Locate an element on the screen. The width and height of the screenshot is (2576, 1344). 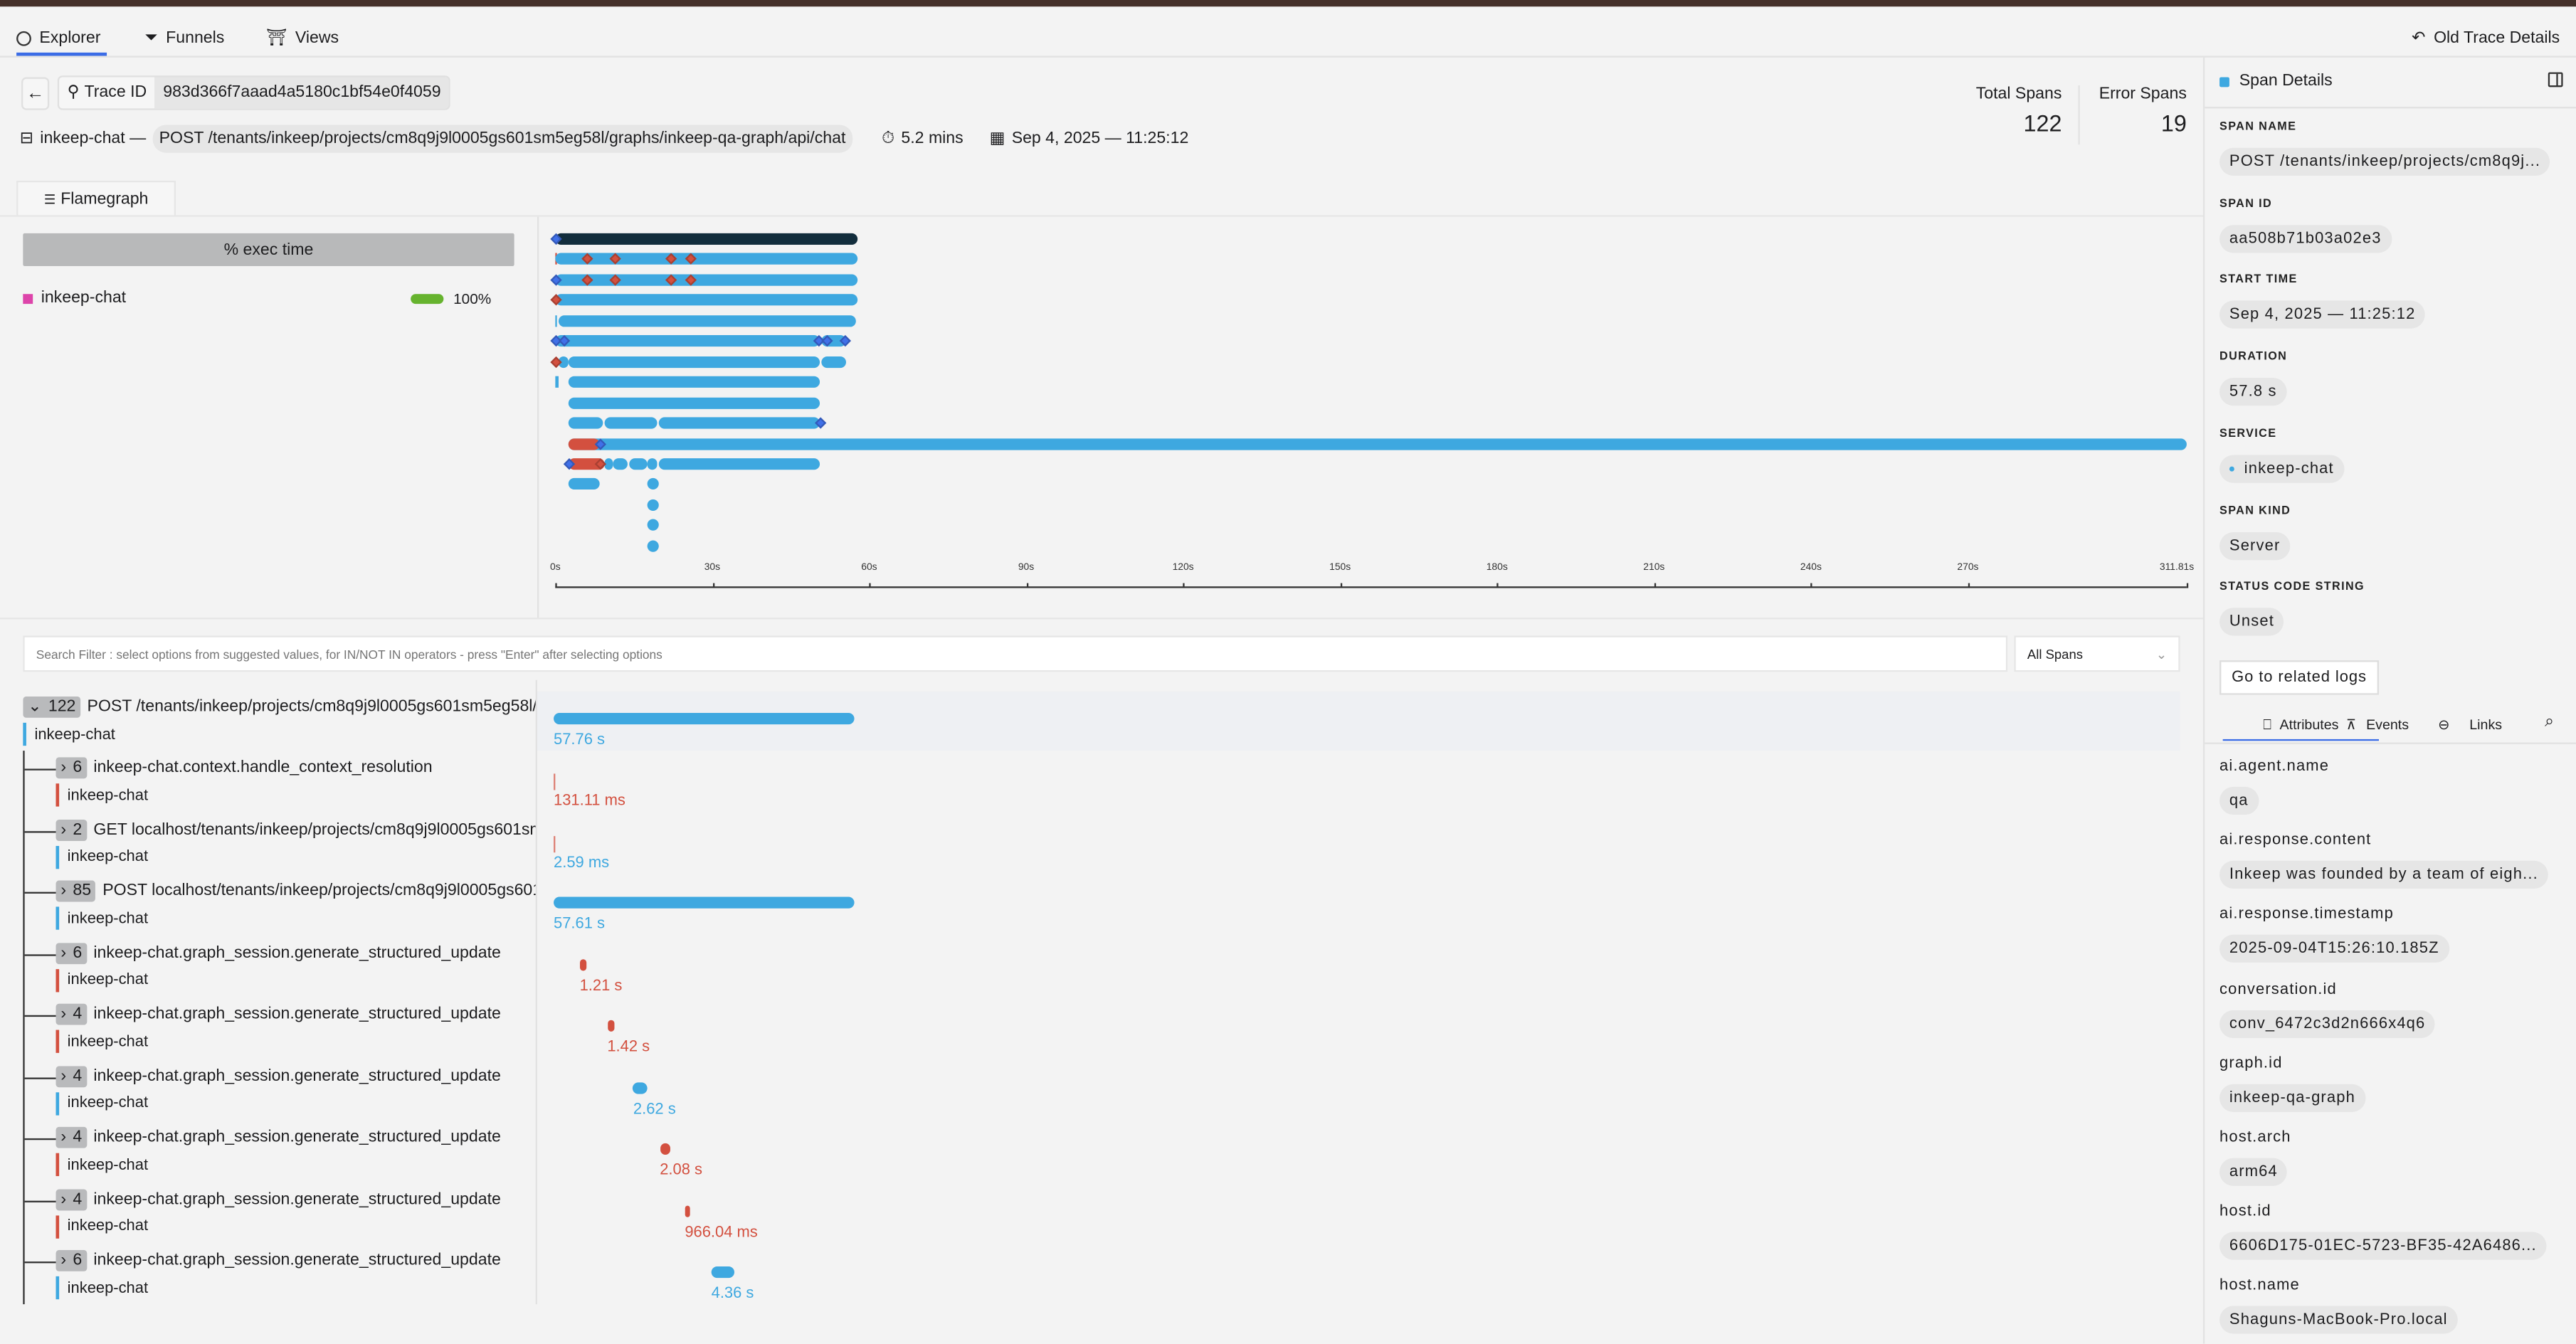
go-to-related-logs-button: Go to related logs is located at coordinates (2299, 677).